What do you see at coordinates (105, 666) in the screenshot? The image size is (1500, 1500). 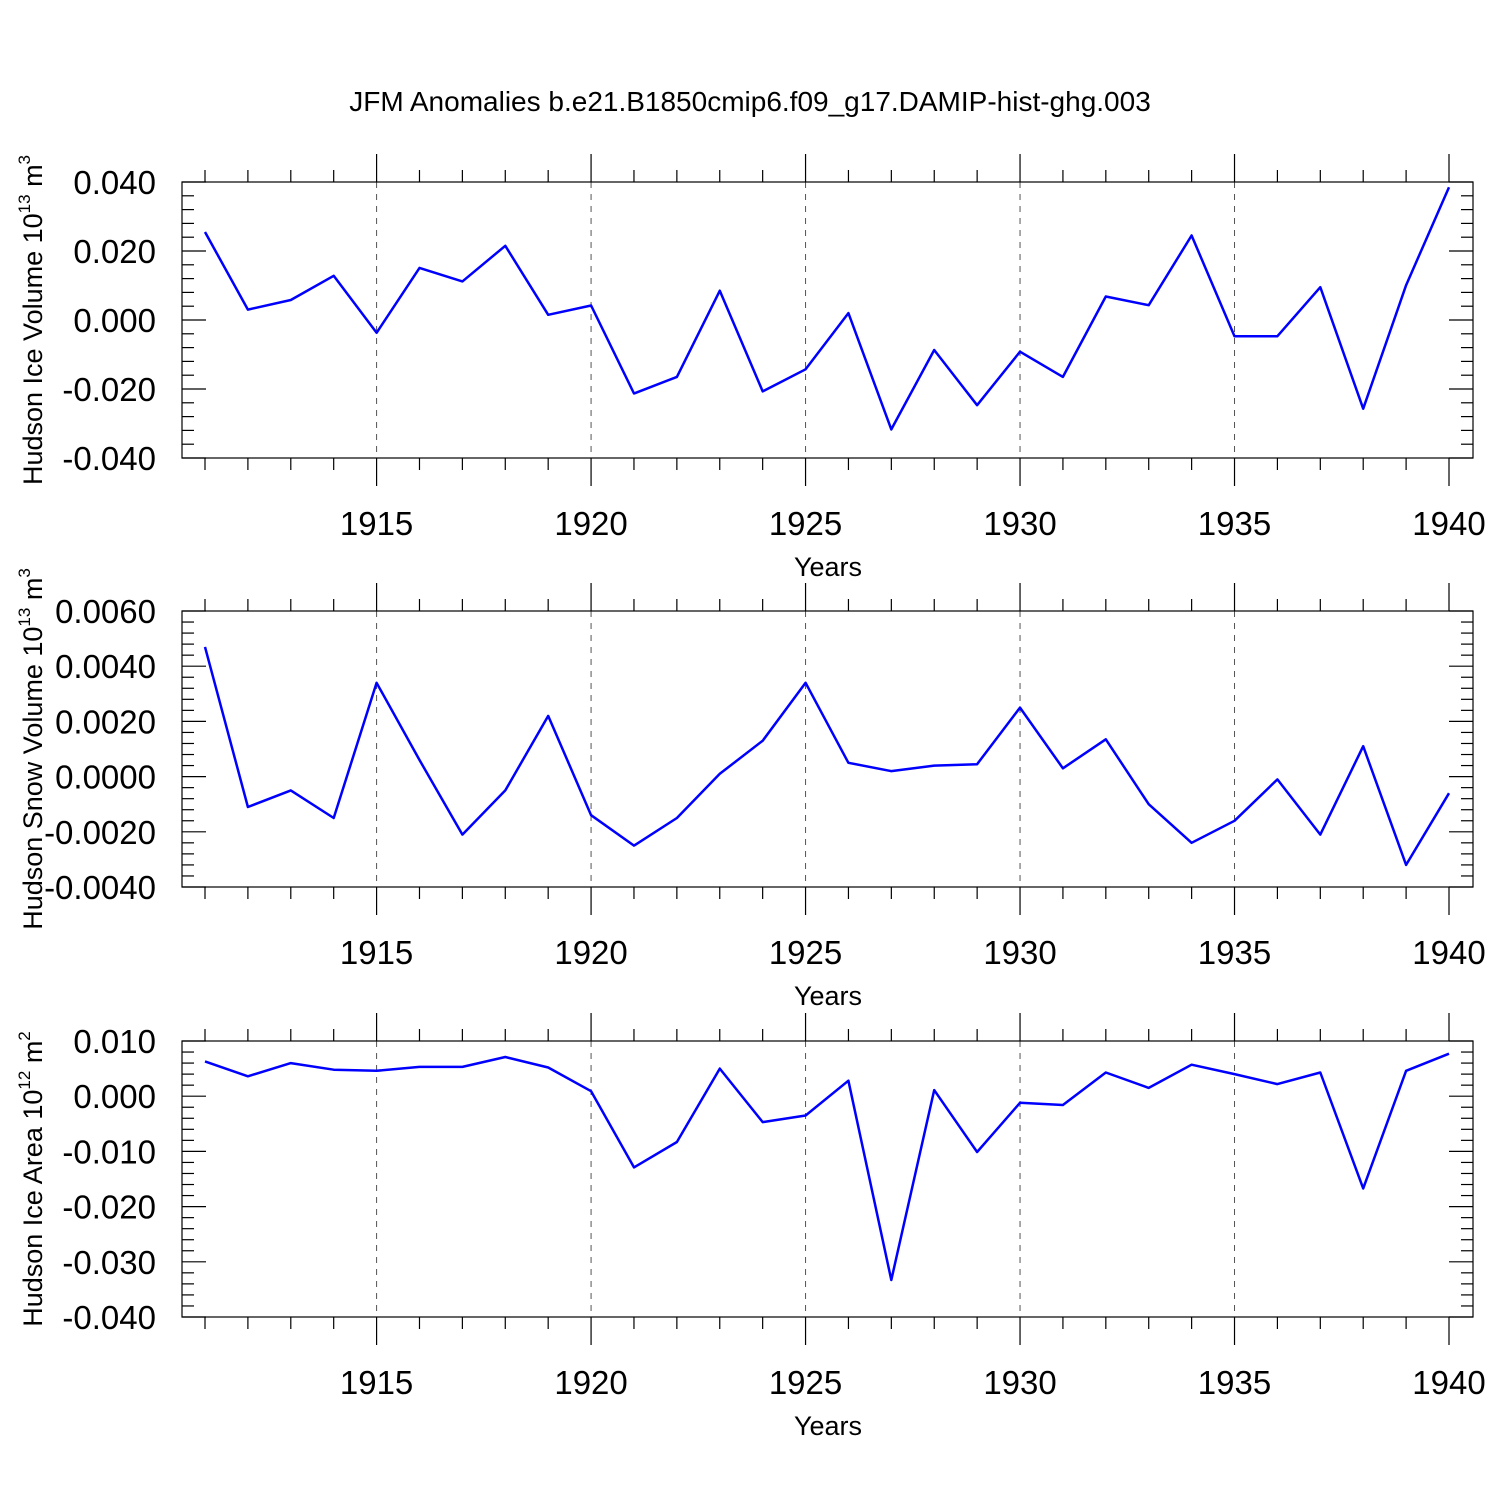 I see `y-tick-label: 0.0040` at bounding box center [105, 666].